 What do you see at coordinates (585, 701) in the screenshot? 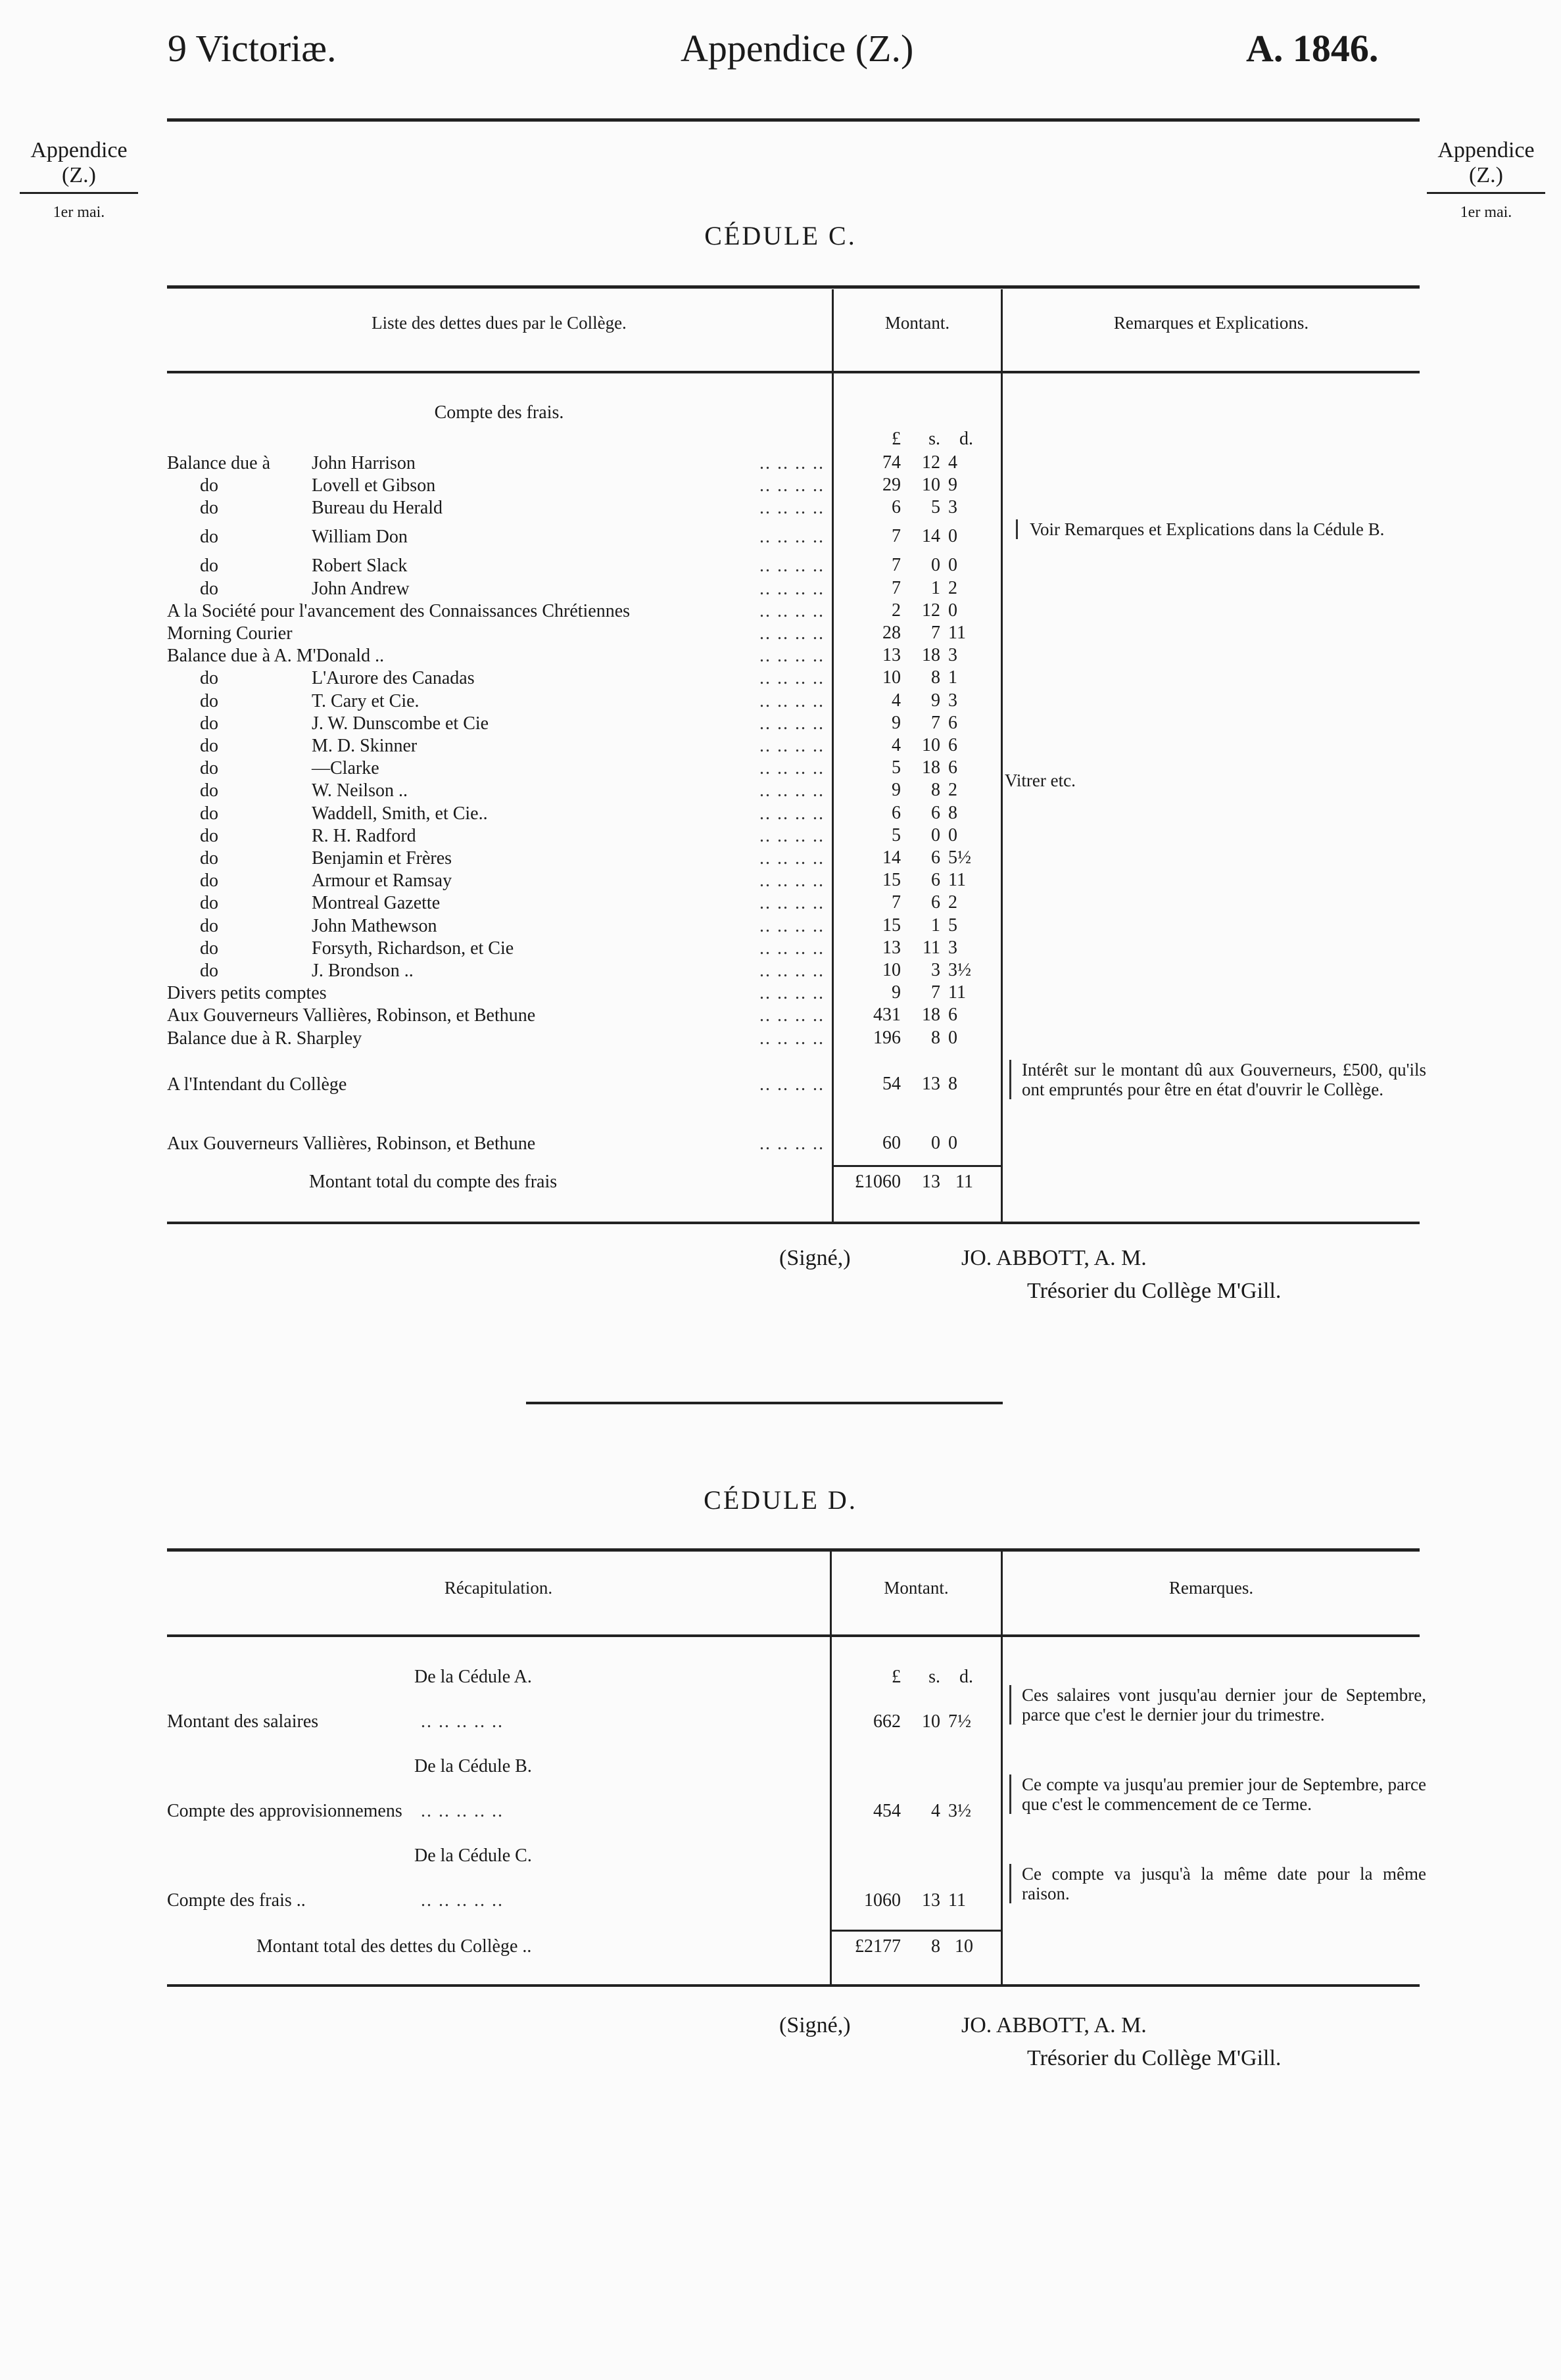
I see `table-row: .. .. .. .. do T. Cary et Cie.` at bounding box center [585, 701].